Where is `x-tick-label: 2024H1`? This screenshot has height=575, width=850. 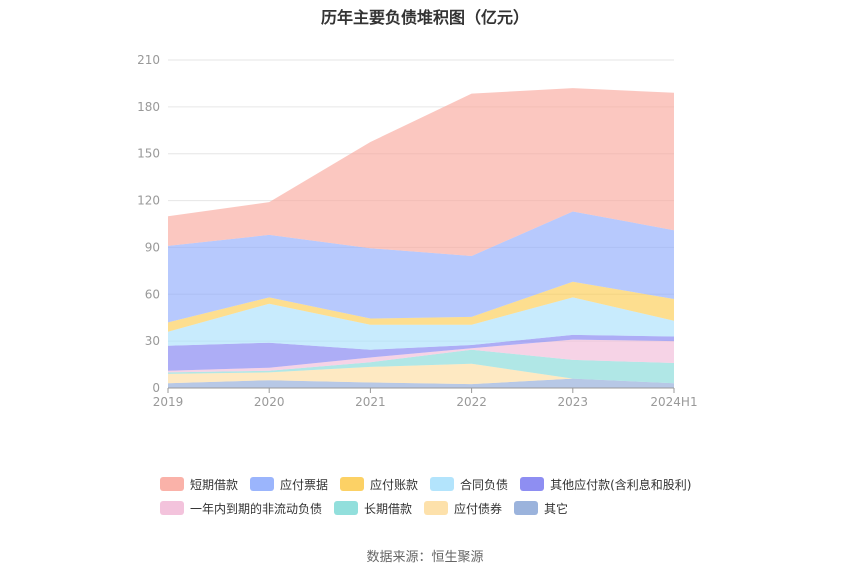 x-tick-label: 2024H1 is located at coordinates (673, 402).